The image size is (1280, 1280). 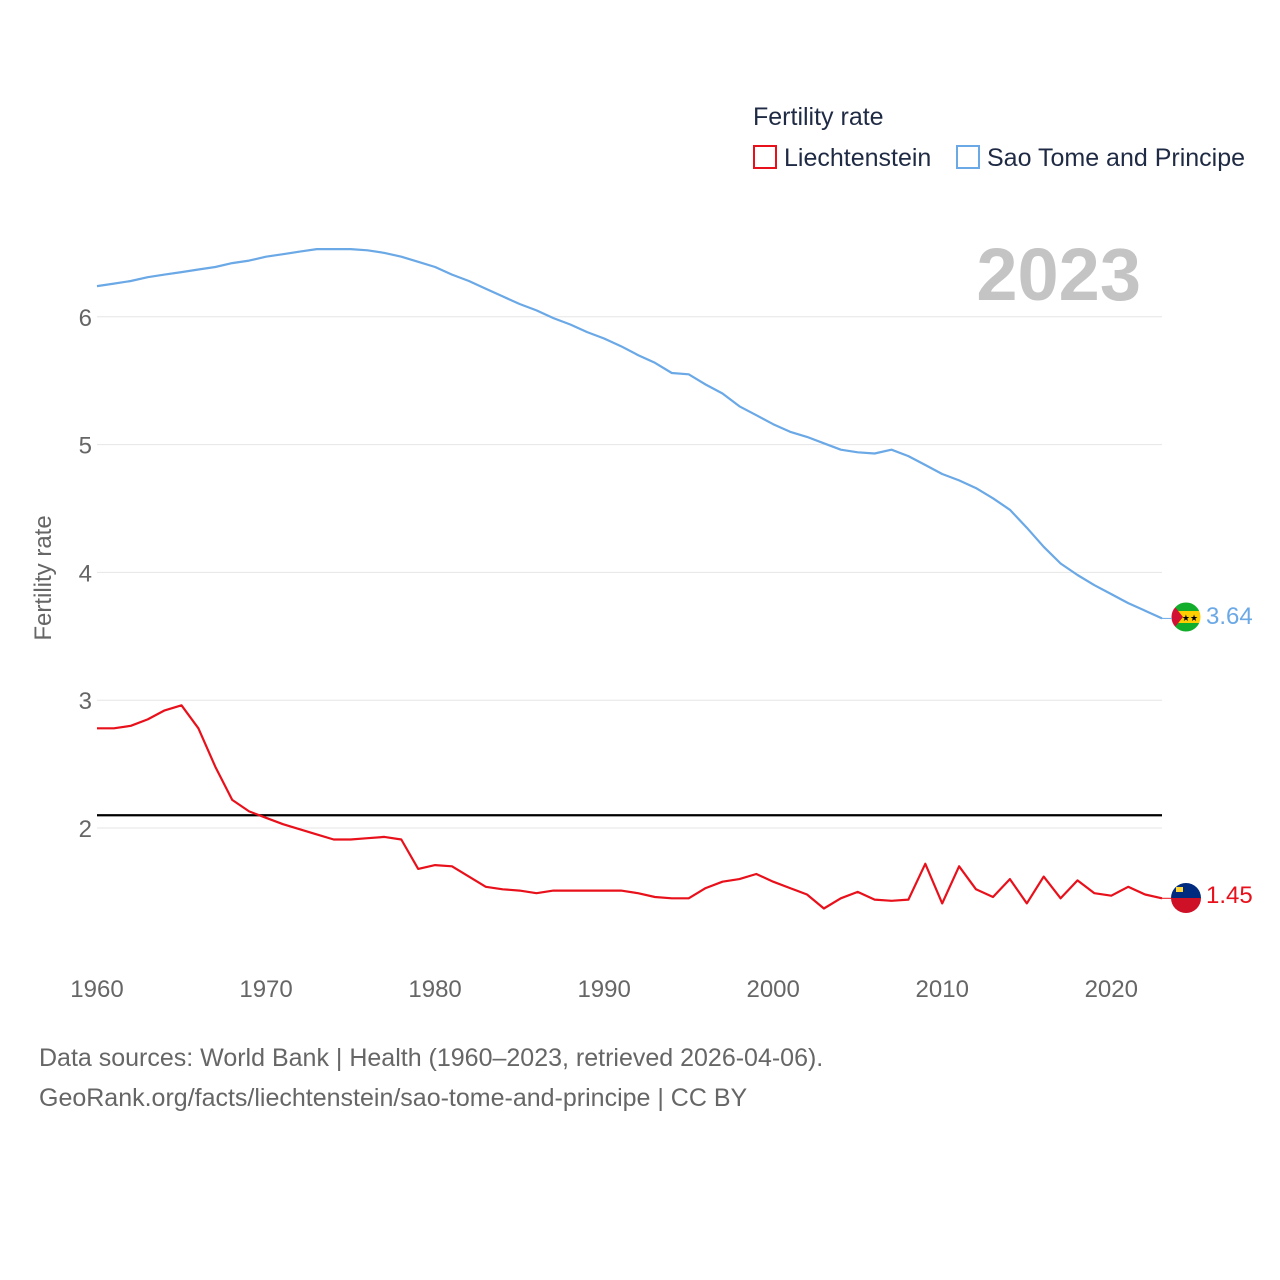 What do you see at coordinates (689, 898) in the screenshot?
I see `data-point-liechtenstein-1995` at bounding box center [689, 898].